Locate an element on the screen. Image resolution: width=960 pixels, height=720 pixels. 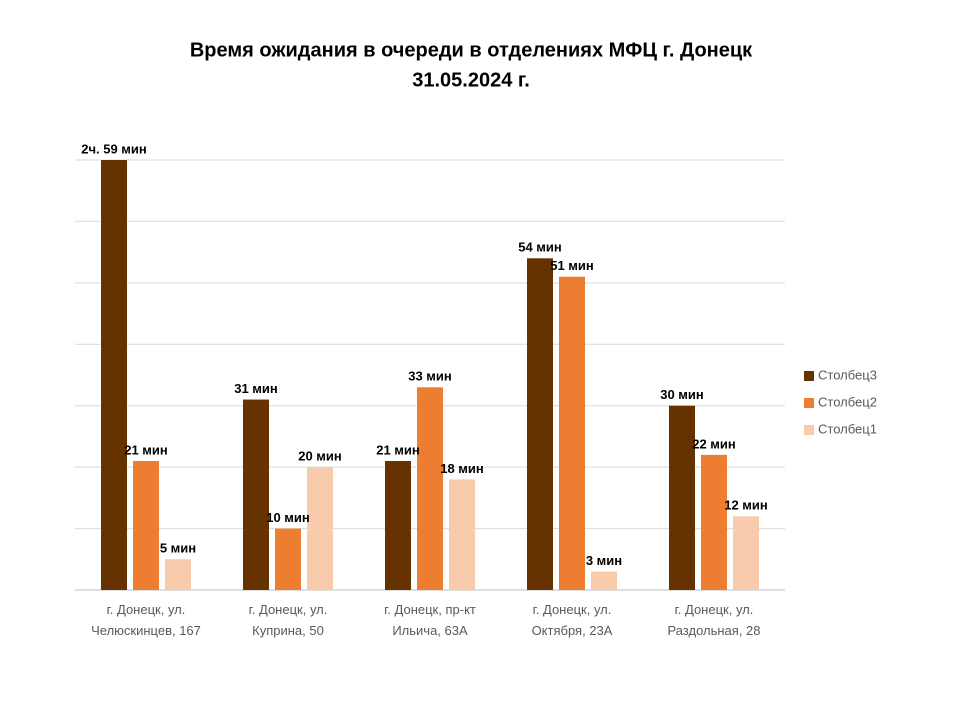
x-tick-label: г. Донецк, ул. Раздольная, 28 is located at coordinates (713, 620).